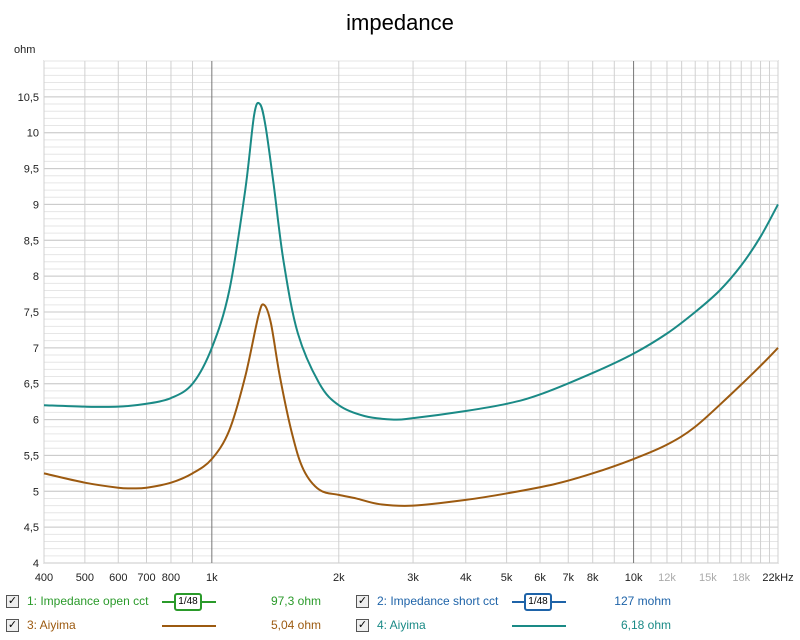  What do you see at coordinates (400, 22) in the screenshot?
I see `chart-title: impedance` at bounding box center [400, 22].